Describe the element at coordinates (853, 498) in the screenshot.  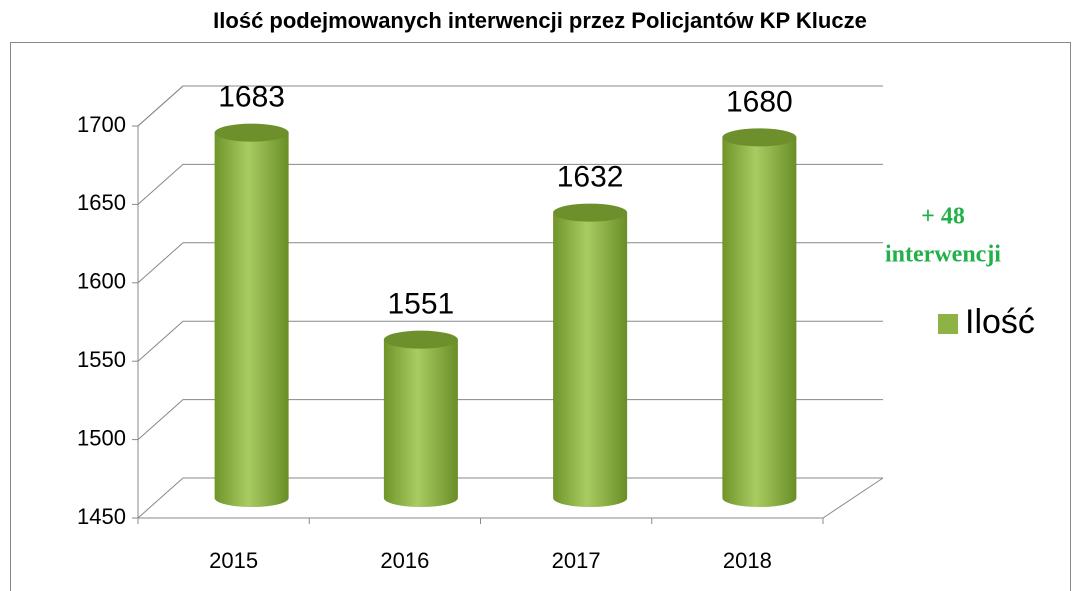
I see `floor-right` at that location.